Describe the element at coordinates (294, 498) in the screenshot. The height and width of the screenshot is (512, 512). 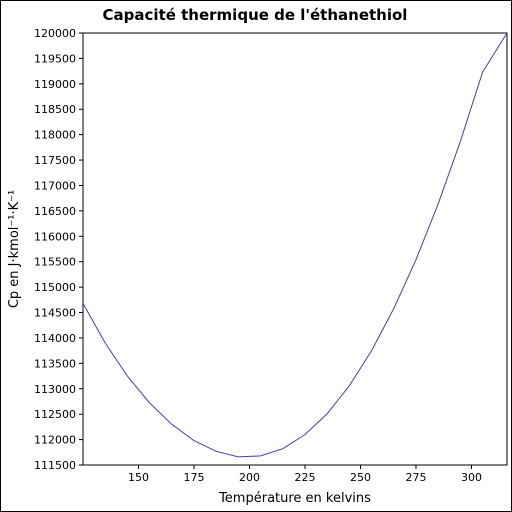
I see `x-axis-label: Température en kelvins` at that location.